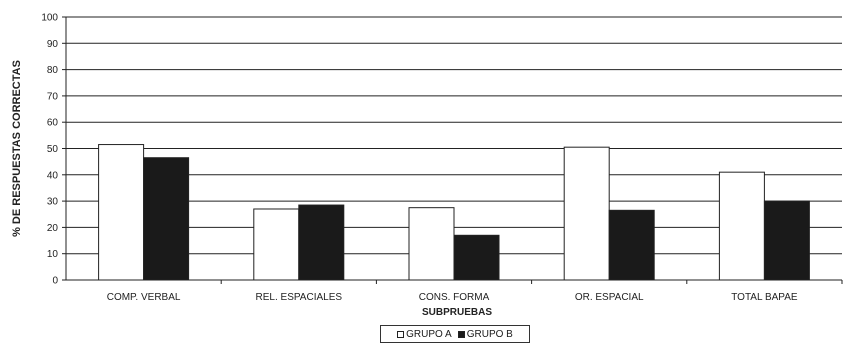 This screenshot has height=346, width=844. Describe the element at coordinates (53, 254) in the screenshot. I see `y-tick-label: 10` at that location.